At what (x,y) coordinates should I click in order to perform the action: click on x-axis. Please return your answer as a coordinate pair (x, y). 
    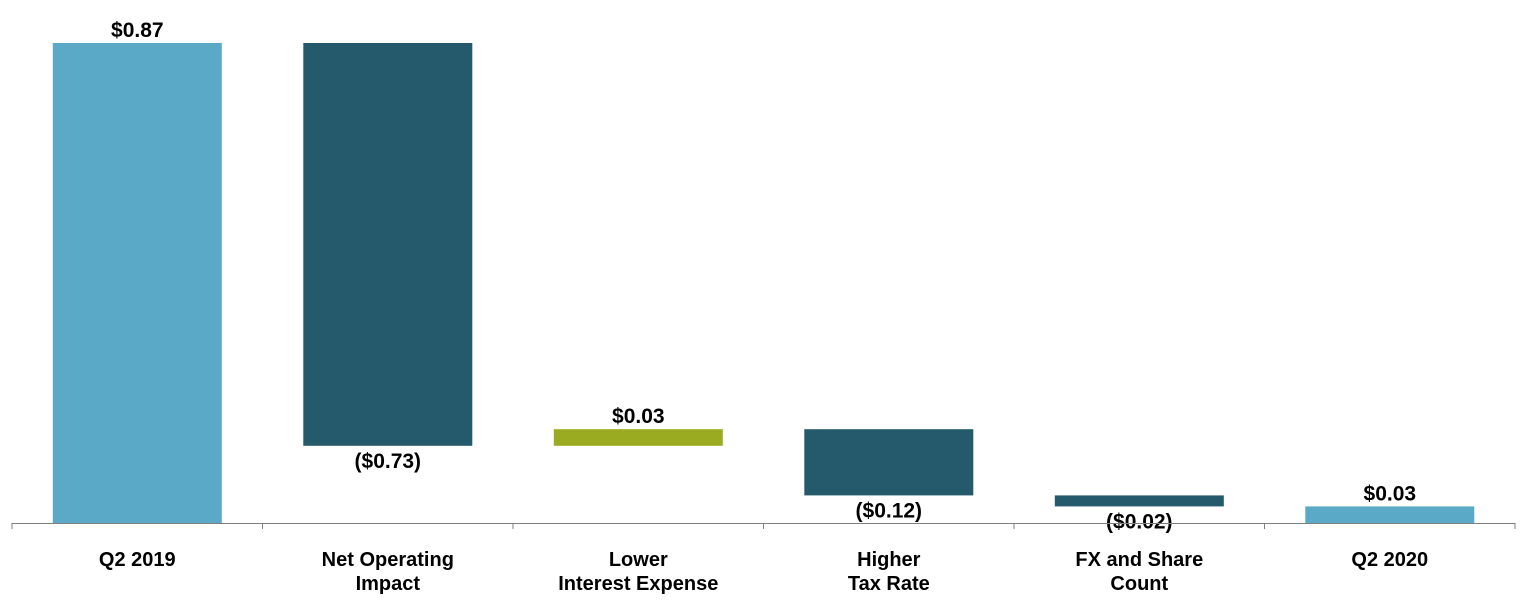
    Looking at the image, I should click on (763, 526).